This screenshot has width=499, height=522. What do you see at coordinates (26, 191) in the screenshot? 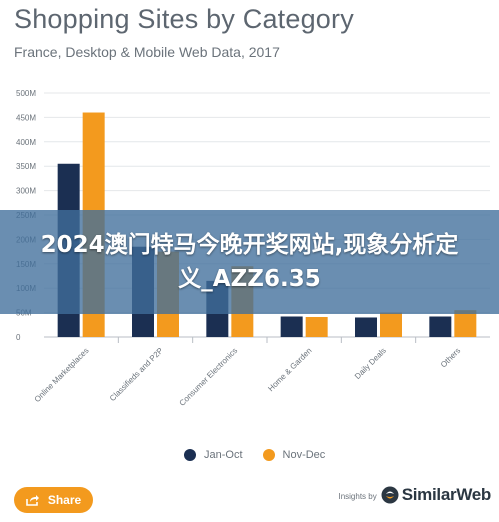
I see `y-tick-label: 300M` at bounding box center [26, 191].